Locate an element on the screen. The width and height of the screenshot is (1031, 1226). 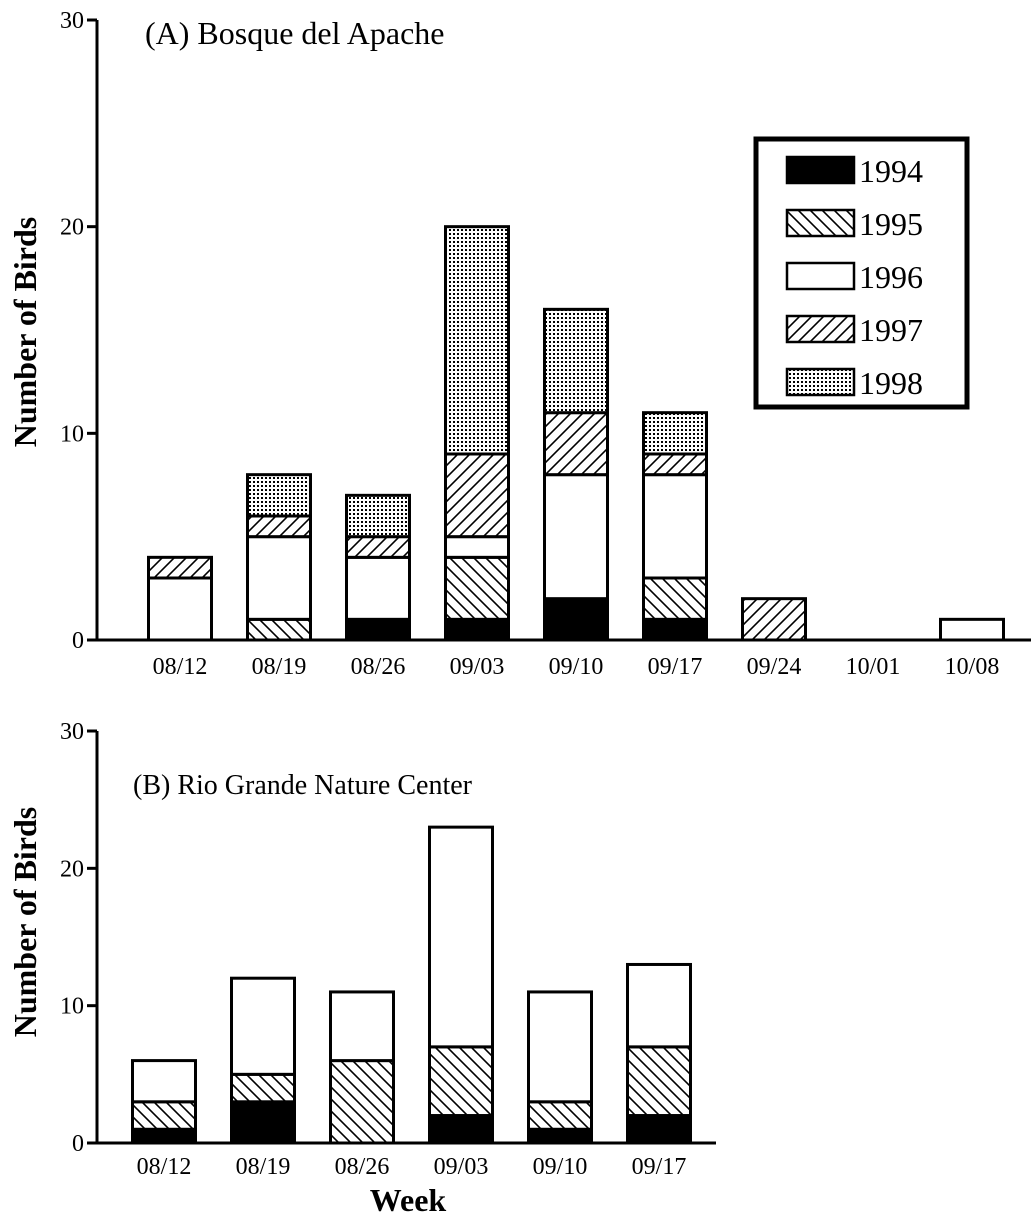
bar-segment-08-26-1995 is located at coordinates (362, 1102).